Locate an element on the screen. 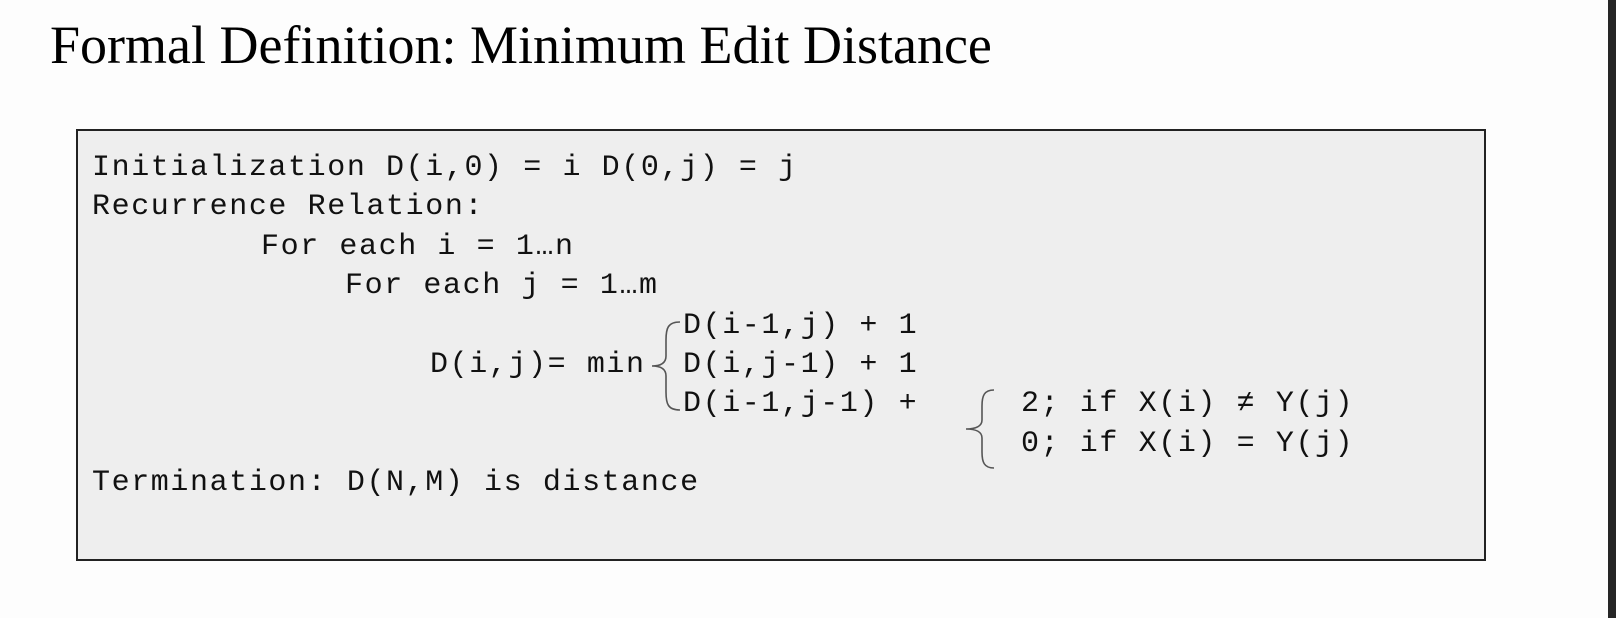  termination-line: Termination: D(N,M) is distance is located at coordinates (396, 483).